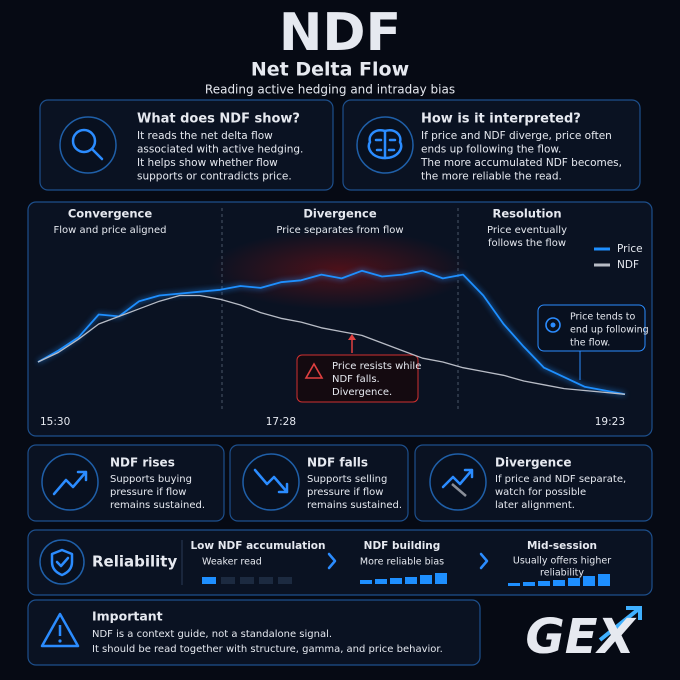 Image resolution: width=680 pixels, height=680 pixels. What do you see at coordinates (257, 546) in the screenshot?
I see `step-title: Low NDF accumulation` at bounding box center [257, 546].